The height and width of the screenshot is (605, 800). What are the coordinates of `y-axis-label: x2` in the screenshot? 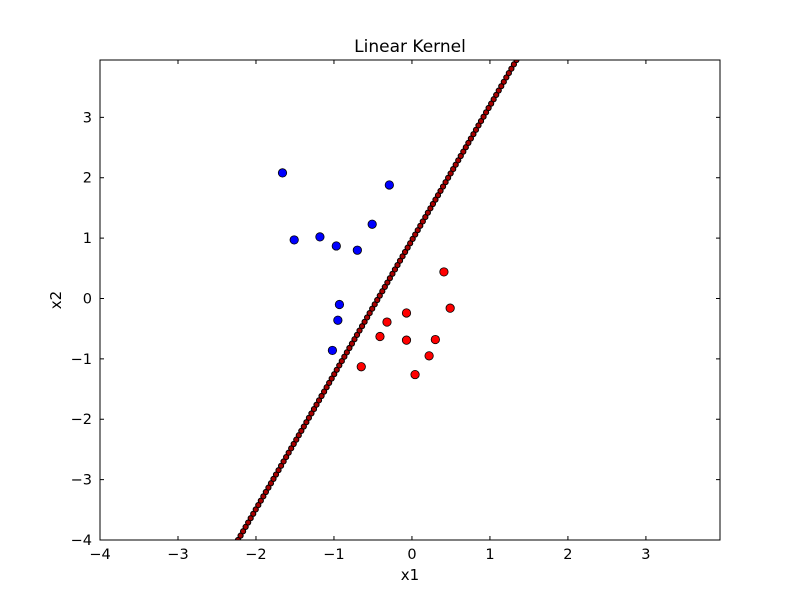 It's located at (56, 300).